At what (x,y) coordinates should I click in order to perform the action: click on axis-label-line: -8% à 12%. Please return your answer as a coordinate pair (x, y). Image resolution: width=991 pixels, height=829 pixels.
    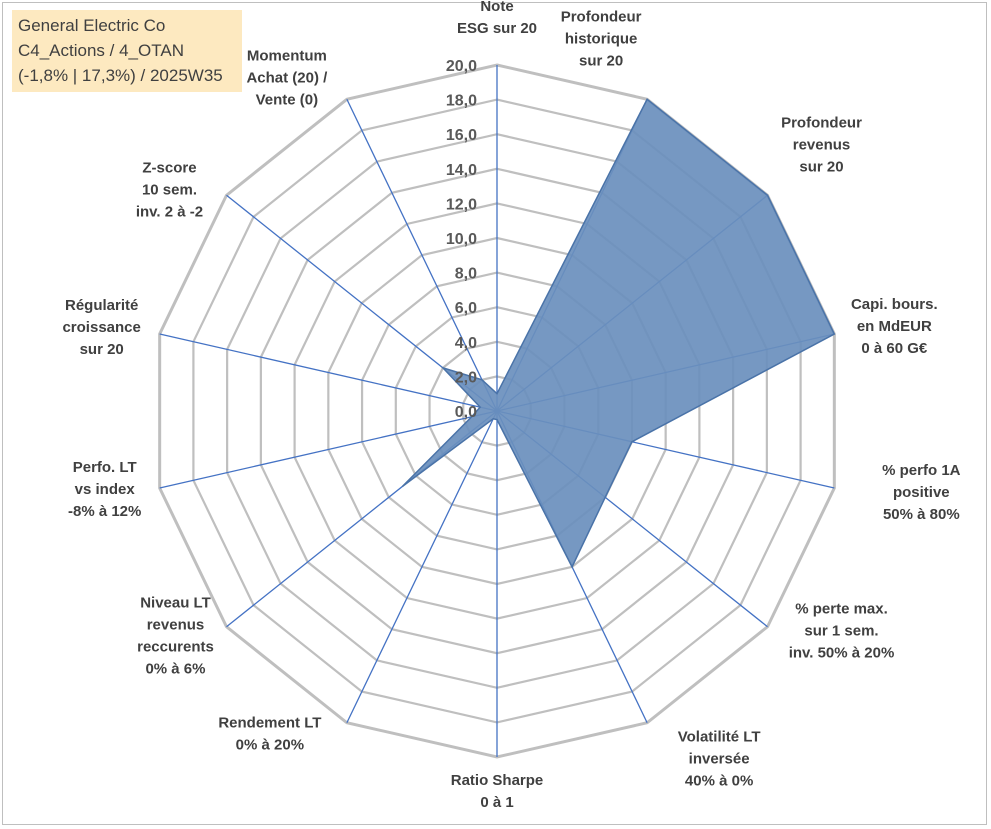
    Looking at the image, I should click on (104, 511).